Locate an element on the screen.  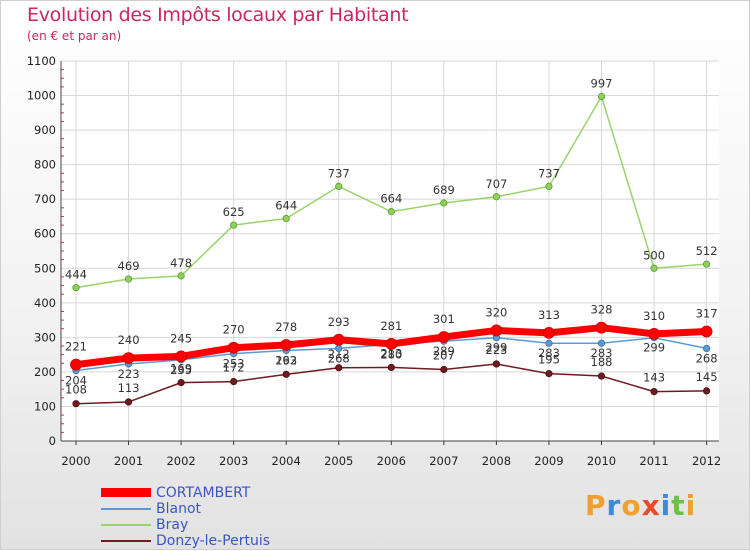
data-label-blanot: 253 is located at coordinates (234, 364).